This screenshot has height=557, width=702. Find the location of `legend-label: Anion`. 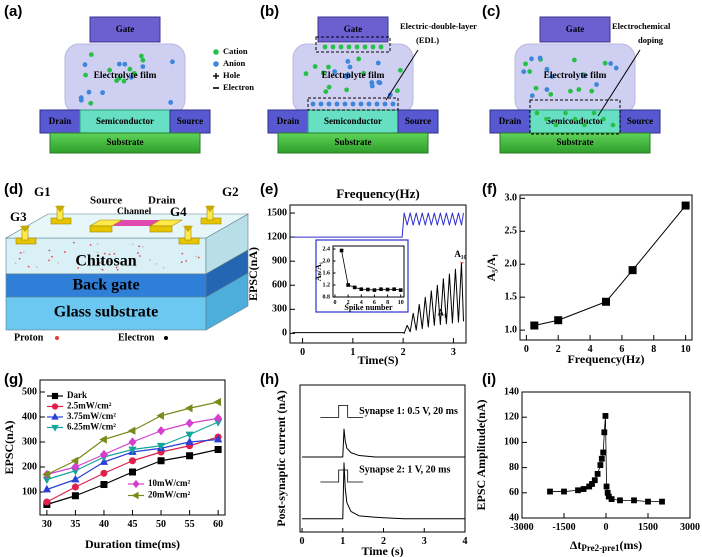

legend-label: Anion is located at coordinates (234, 63).